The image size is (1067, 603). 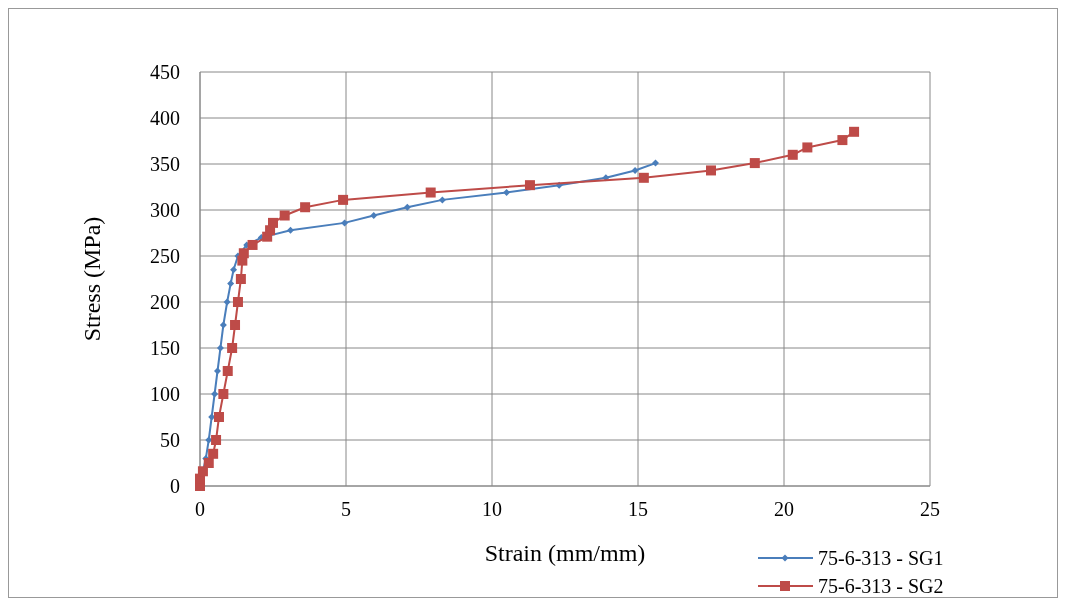 I want to click on legend-label: 75-6-313 - SG1, so click(x=881, y=558).